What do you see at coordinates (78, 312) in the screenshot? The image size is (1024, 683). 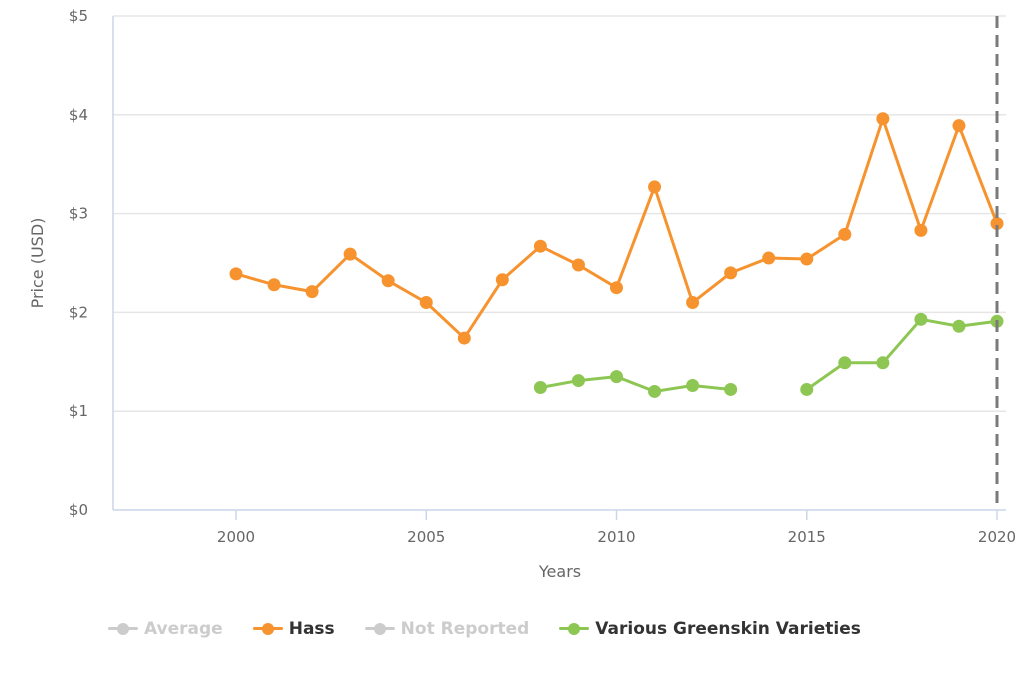 I see `y-tick-label: $2` at bounding box center [78, 312].